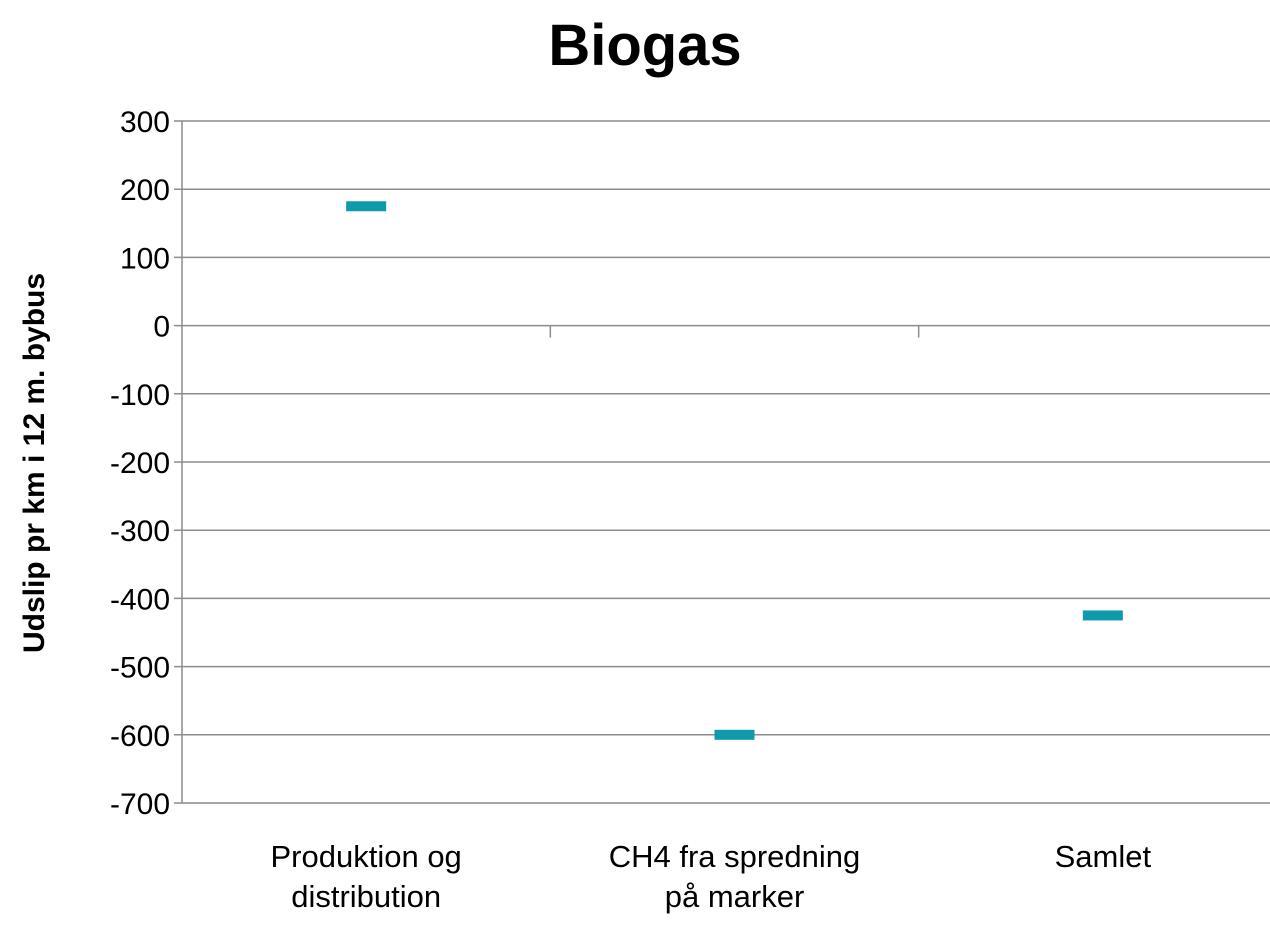 This screenshot has height=927, width=1270. Describe the element at coordinates (145, 258) in the screenshot. I see `y-tick-label: 100` at that location.